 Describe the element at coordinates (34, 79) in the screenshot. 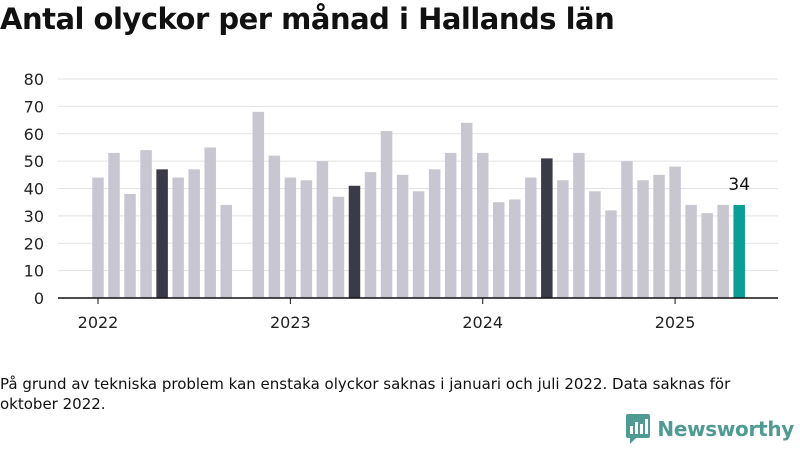

I see `y-tick-label: 80` at that location.